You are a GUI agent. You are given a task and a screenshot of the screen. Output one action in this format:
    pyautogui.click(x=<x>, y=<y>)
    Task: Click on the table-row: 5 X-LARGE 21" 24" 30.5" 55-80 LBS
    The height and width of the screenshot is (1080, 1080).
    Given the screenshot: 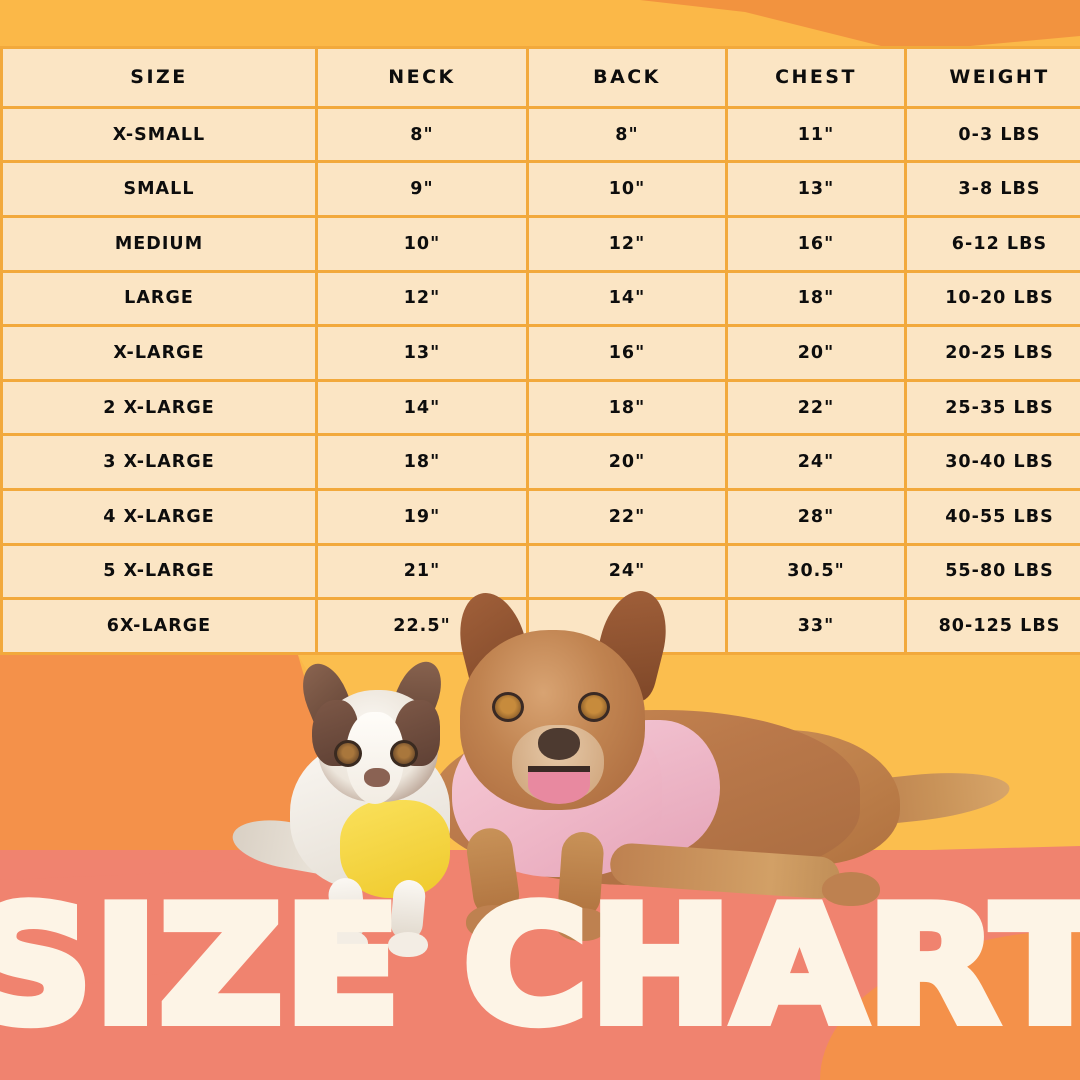 What is the action you would take?
    pyautogui.click(x=541, y=571)
    